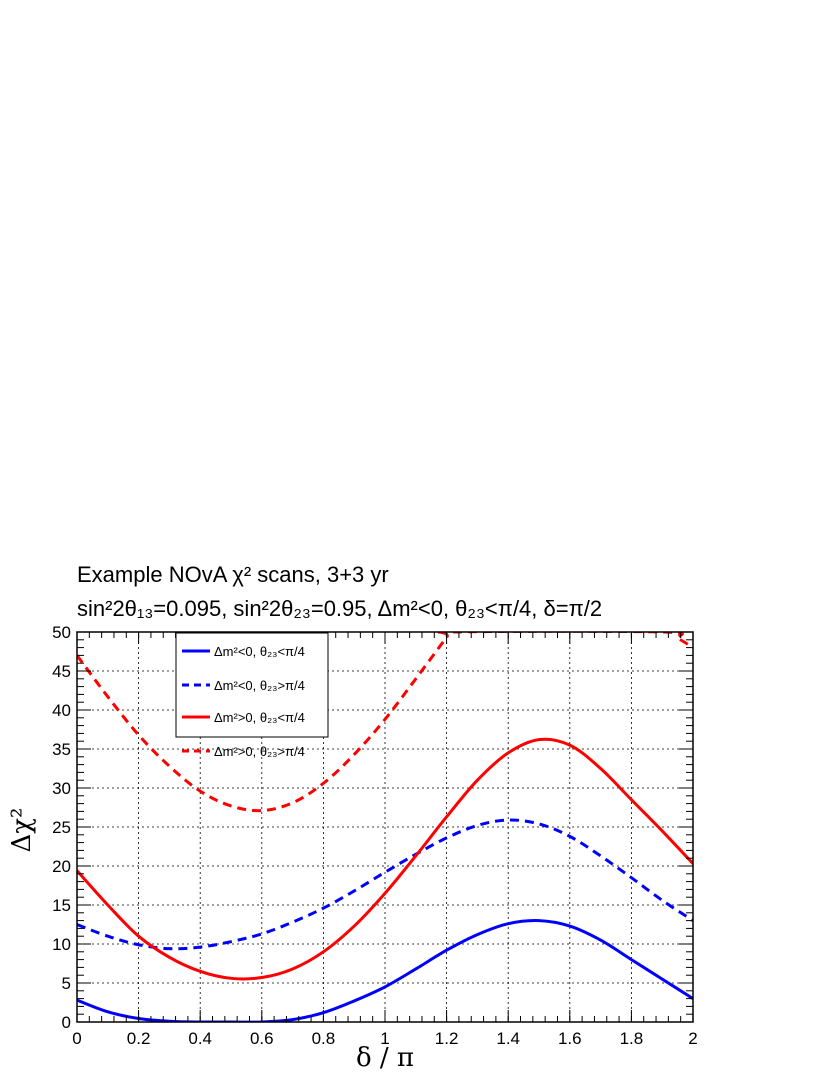 The width and height of the screenshot is (830, 1075). Describe the element at coordinates (66, 1022) in the screenshot. I see `y-tick-label: 0` at that location.